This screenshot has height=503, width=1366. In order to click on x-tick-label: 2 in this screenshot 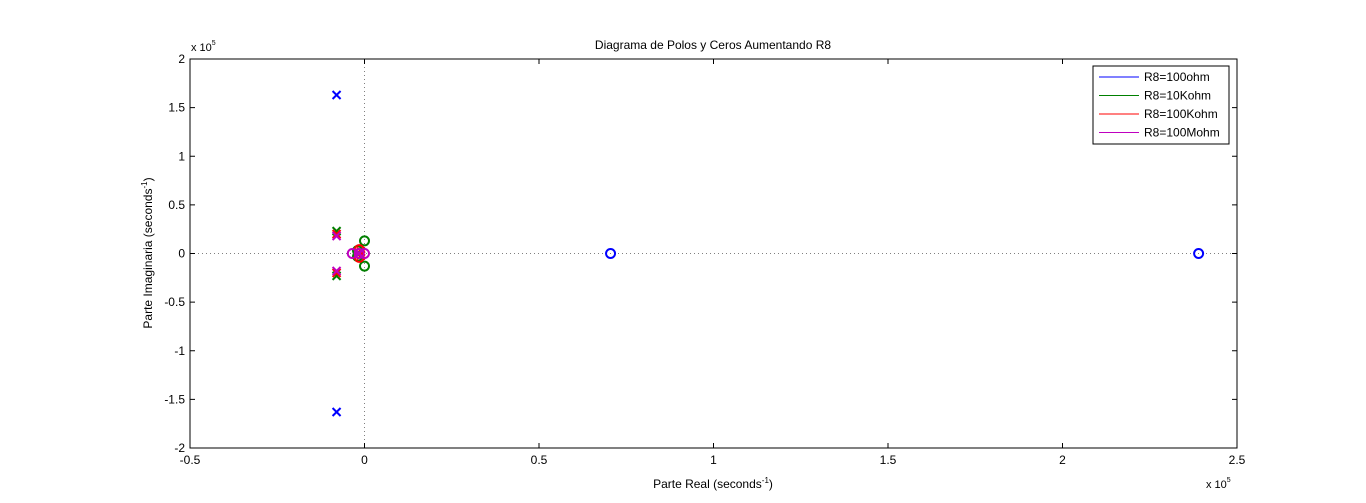, I will do `click(1062, 460)`.